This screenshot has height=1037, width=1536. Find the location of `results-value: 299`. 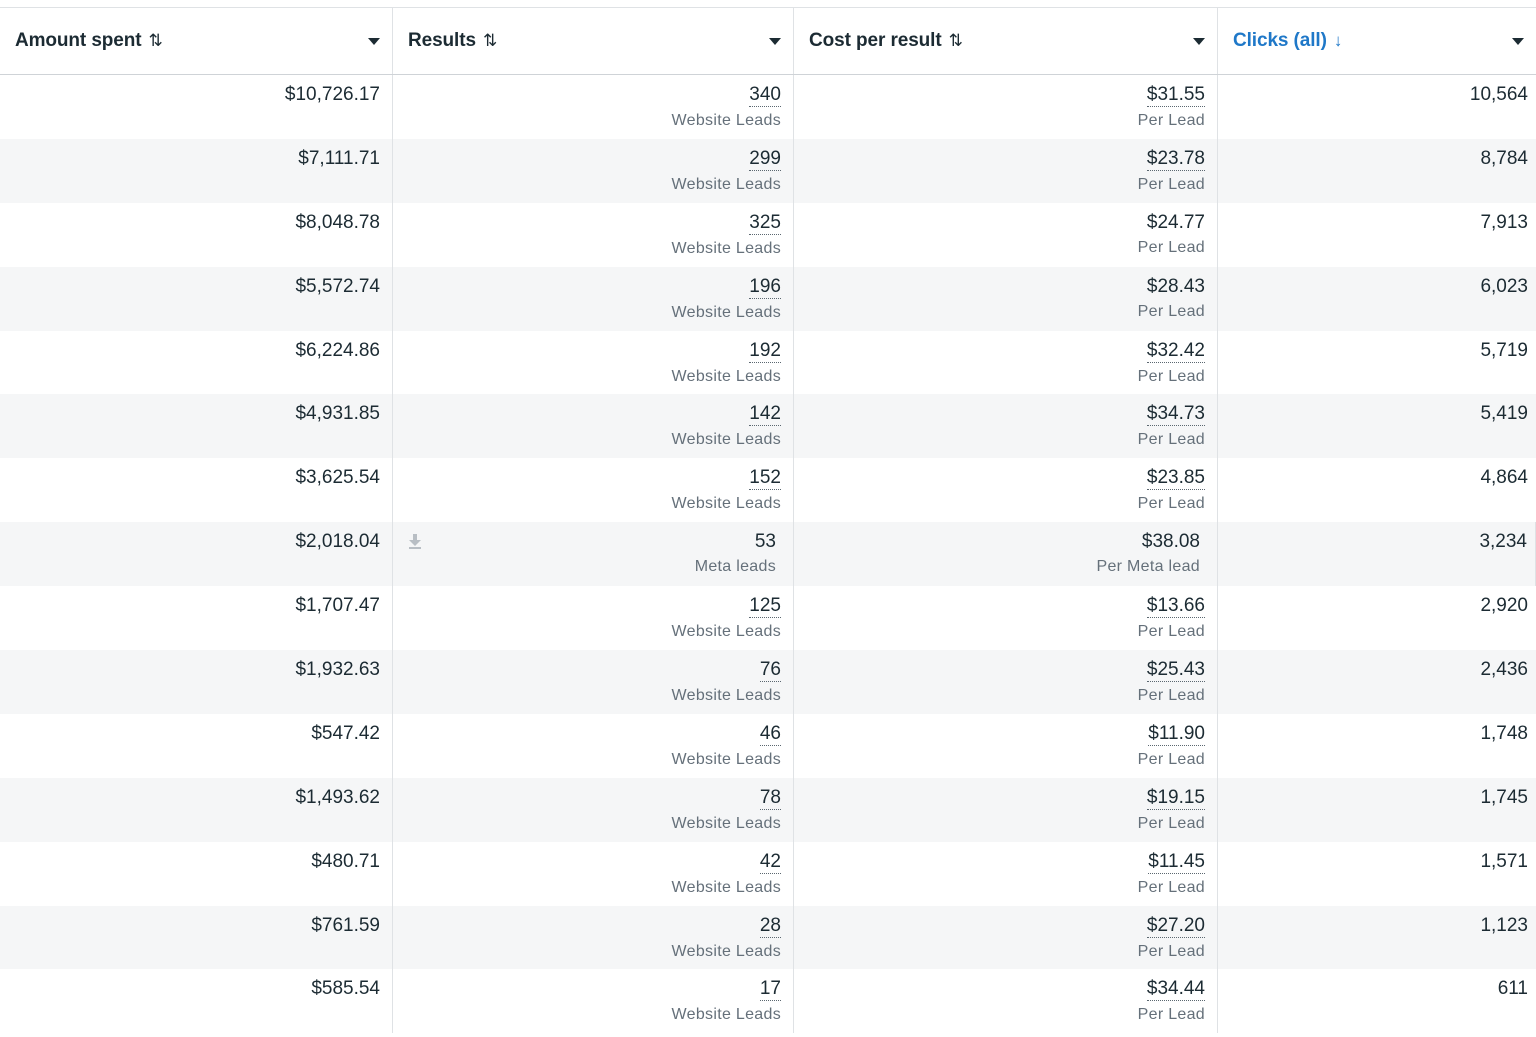

results-value: 299 is located at coordinates (765, 159).